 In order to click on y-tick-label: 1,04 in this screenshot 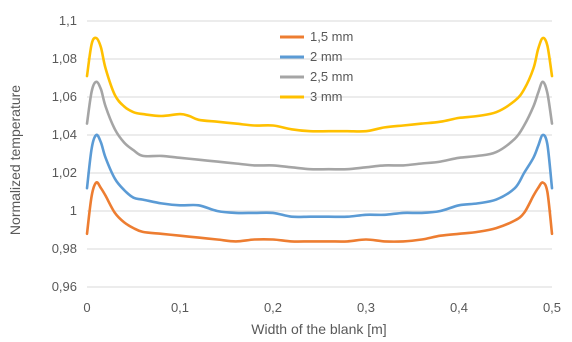, I will do `click(64, 134)`.